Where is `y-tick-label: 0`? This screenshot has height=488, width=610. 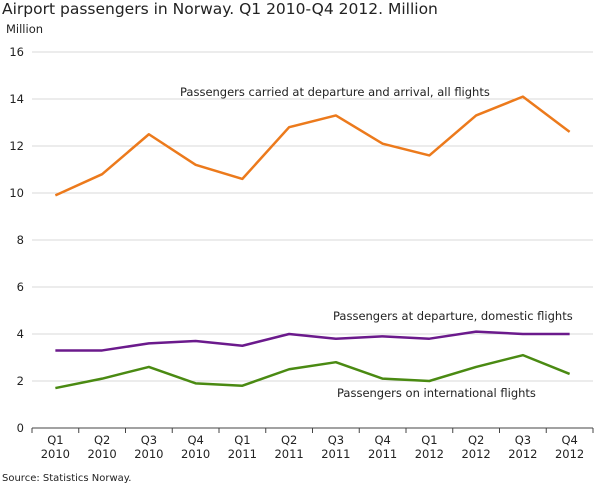 y-tick-label: 0 is located at coordinates (20, 428).